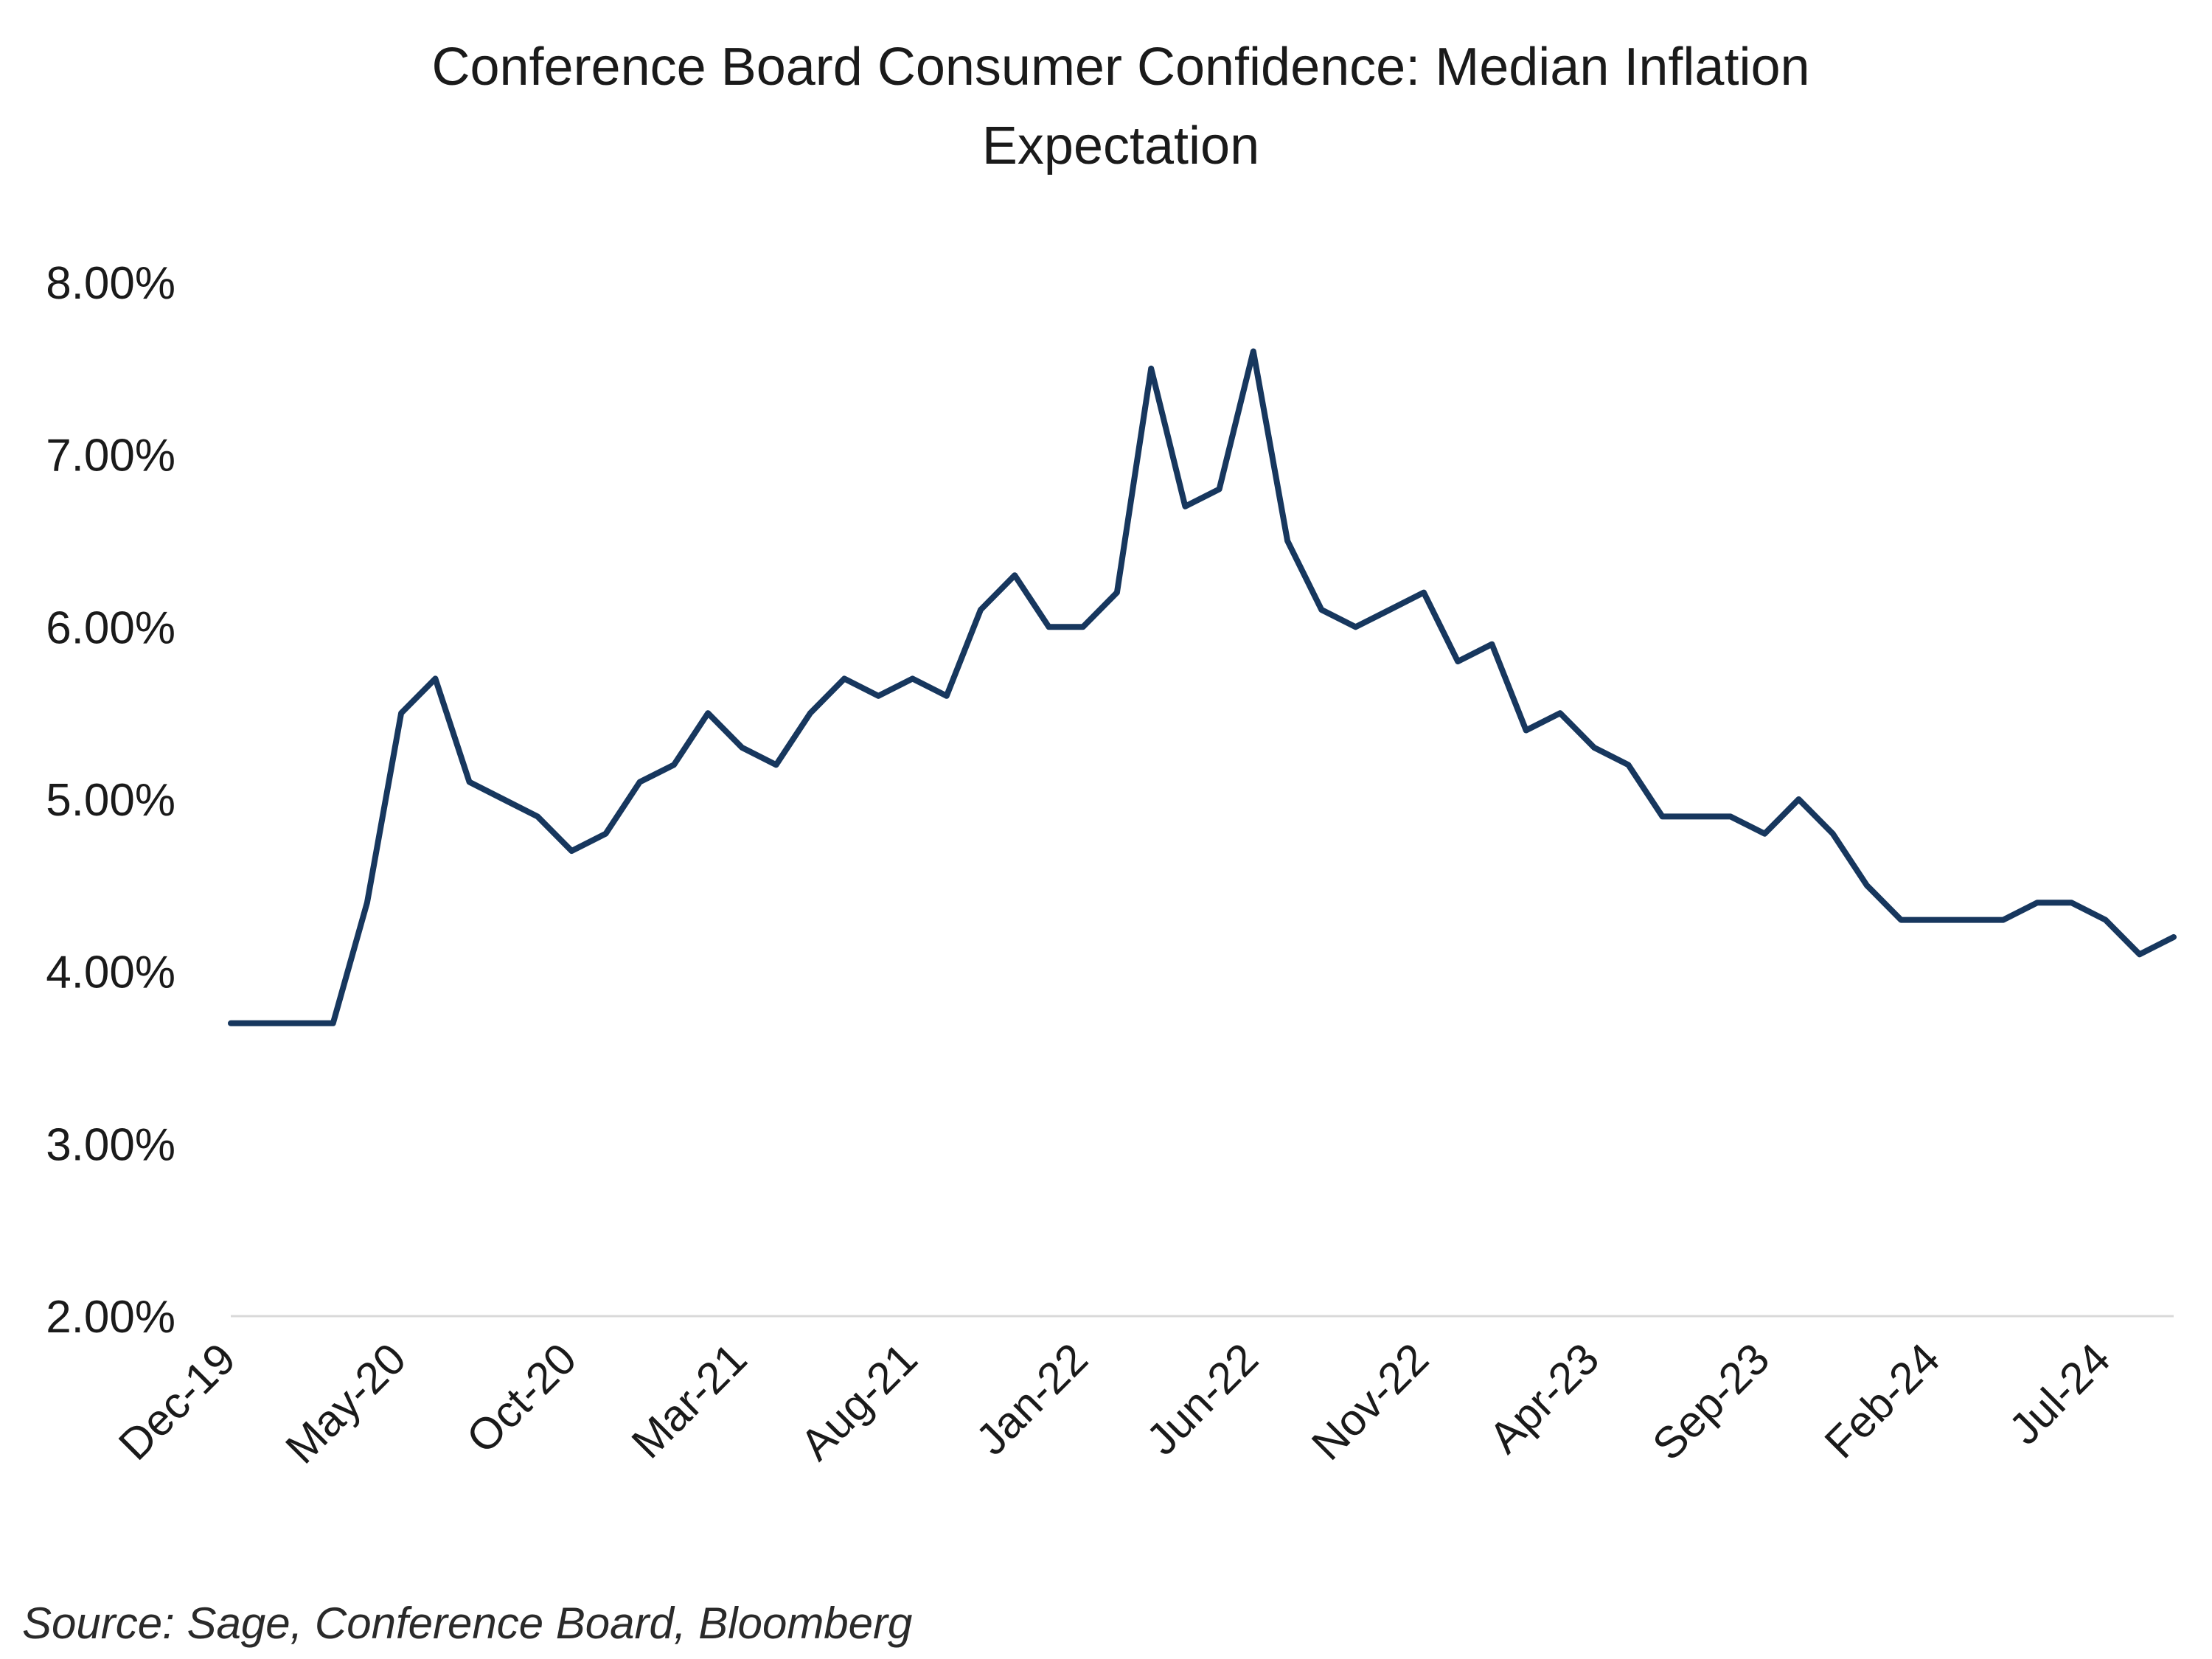 This screenshot has height=1659, width=2212. Describe the element at coordinates (110, 972) in the screenshot. I see `y-tick-label: 4.00%` at that location.